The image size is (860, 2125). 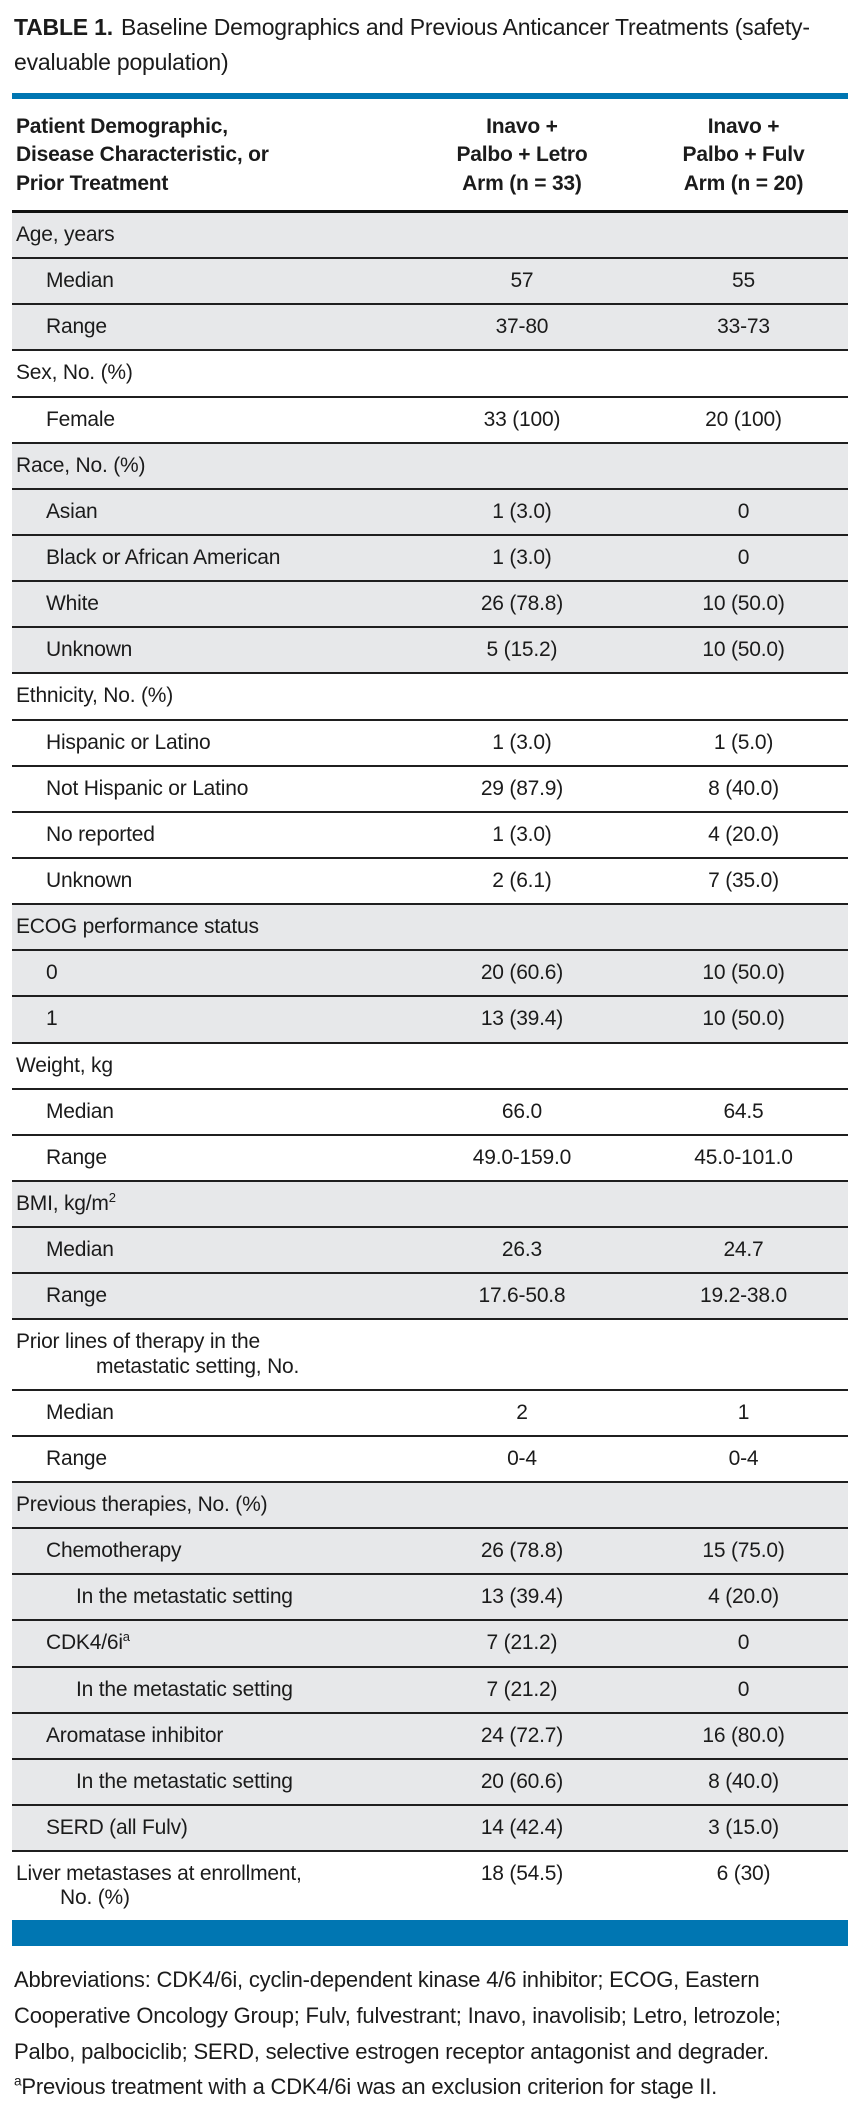 I want to click on row-value-letro-arm: 20 (60.6), so click(x=521, y=974).